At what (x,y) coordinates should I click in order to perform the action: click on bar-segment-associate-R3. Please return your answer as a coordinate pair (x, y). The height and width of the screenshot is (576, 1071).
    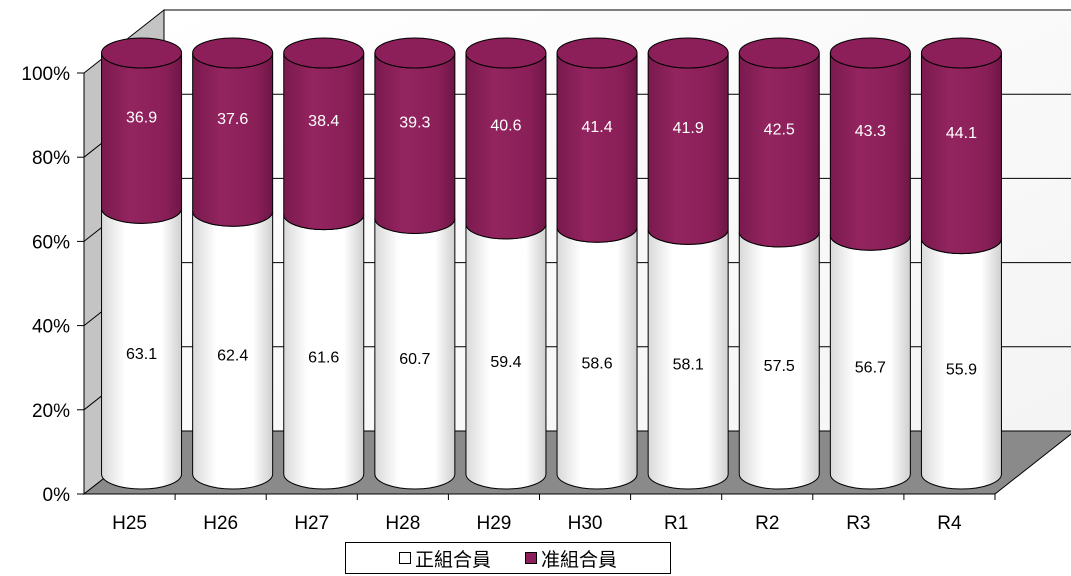
    Looking at the image, I should click on (870, 151).